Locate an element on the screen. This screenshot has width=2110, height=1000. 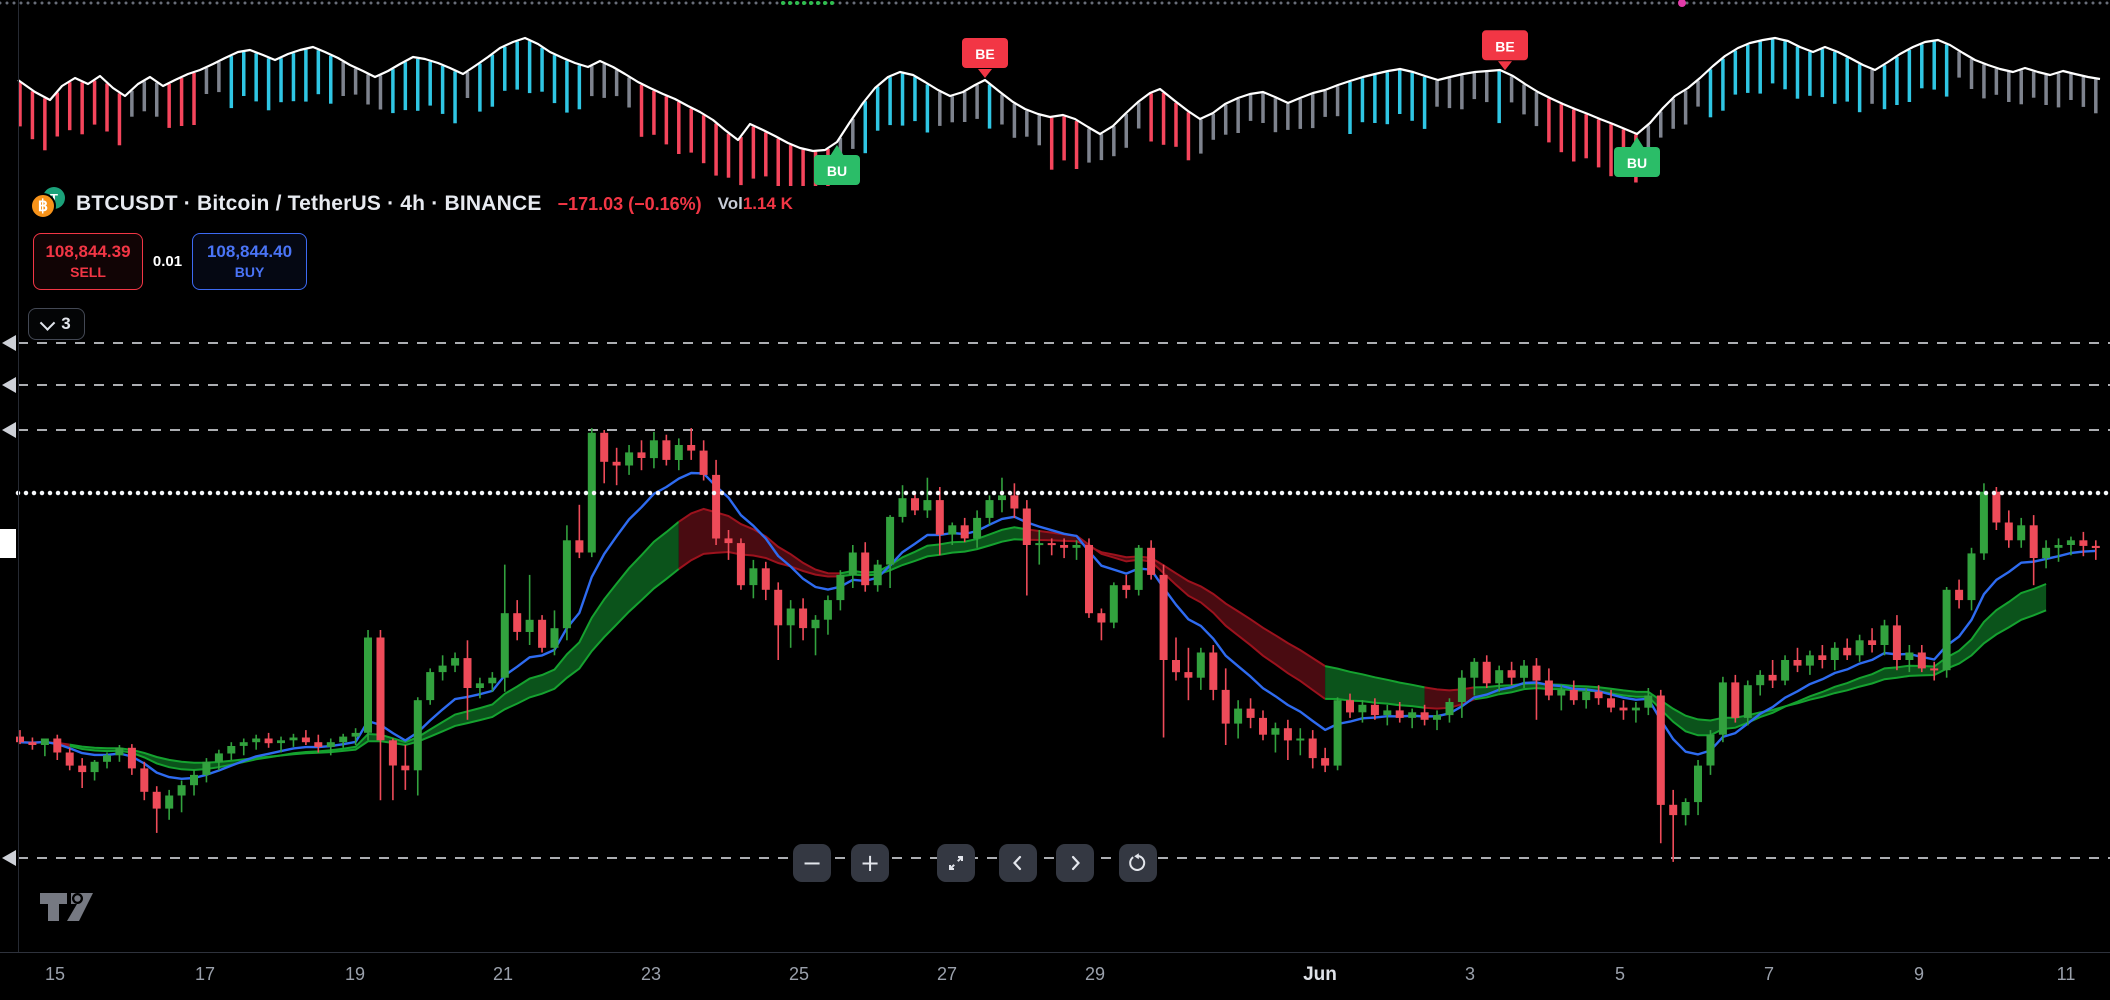
buy-button: 108,844.40 BUY is located at coordinates (249, 261).